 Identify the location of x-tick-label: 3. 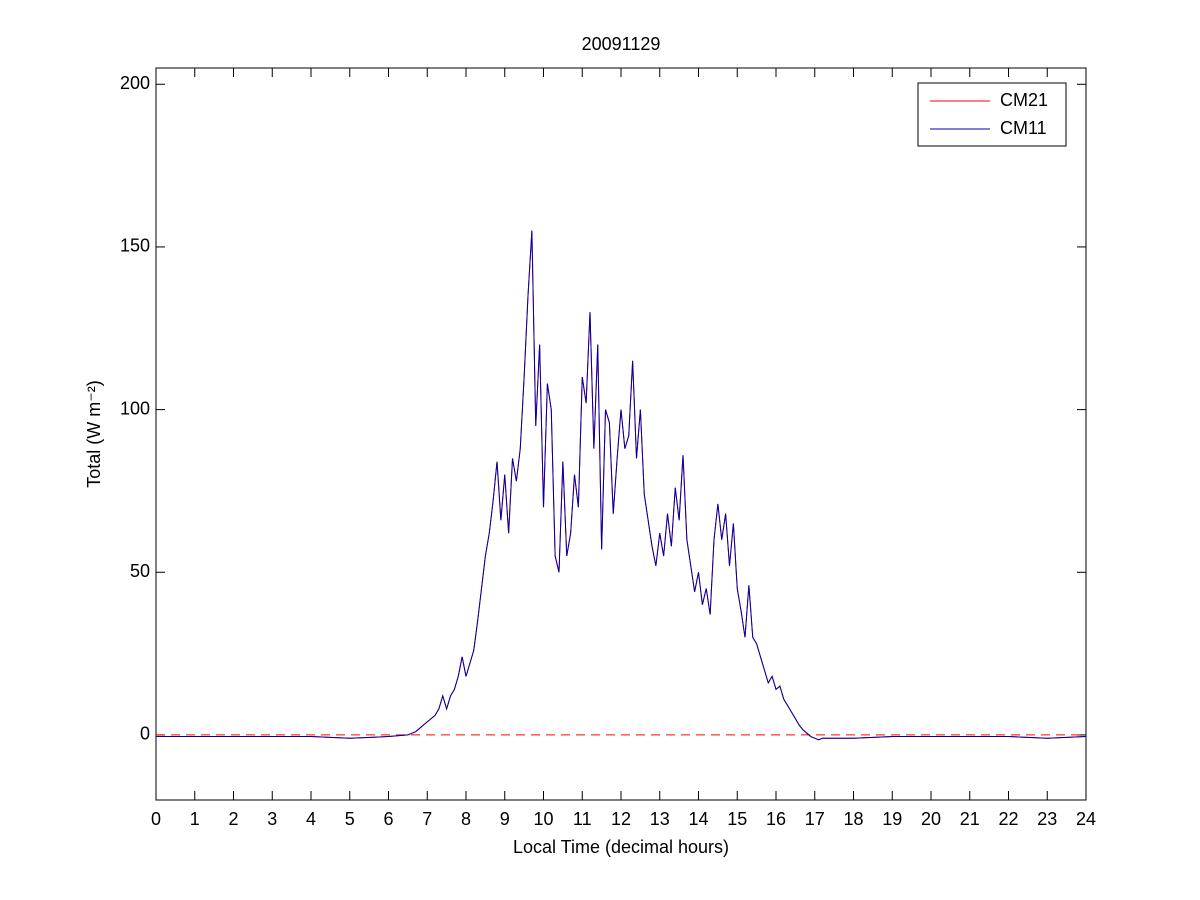
(272, 819).